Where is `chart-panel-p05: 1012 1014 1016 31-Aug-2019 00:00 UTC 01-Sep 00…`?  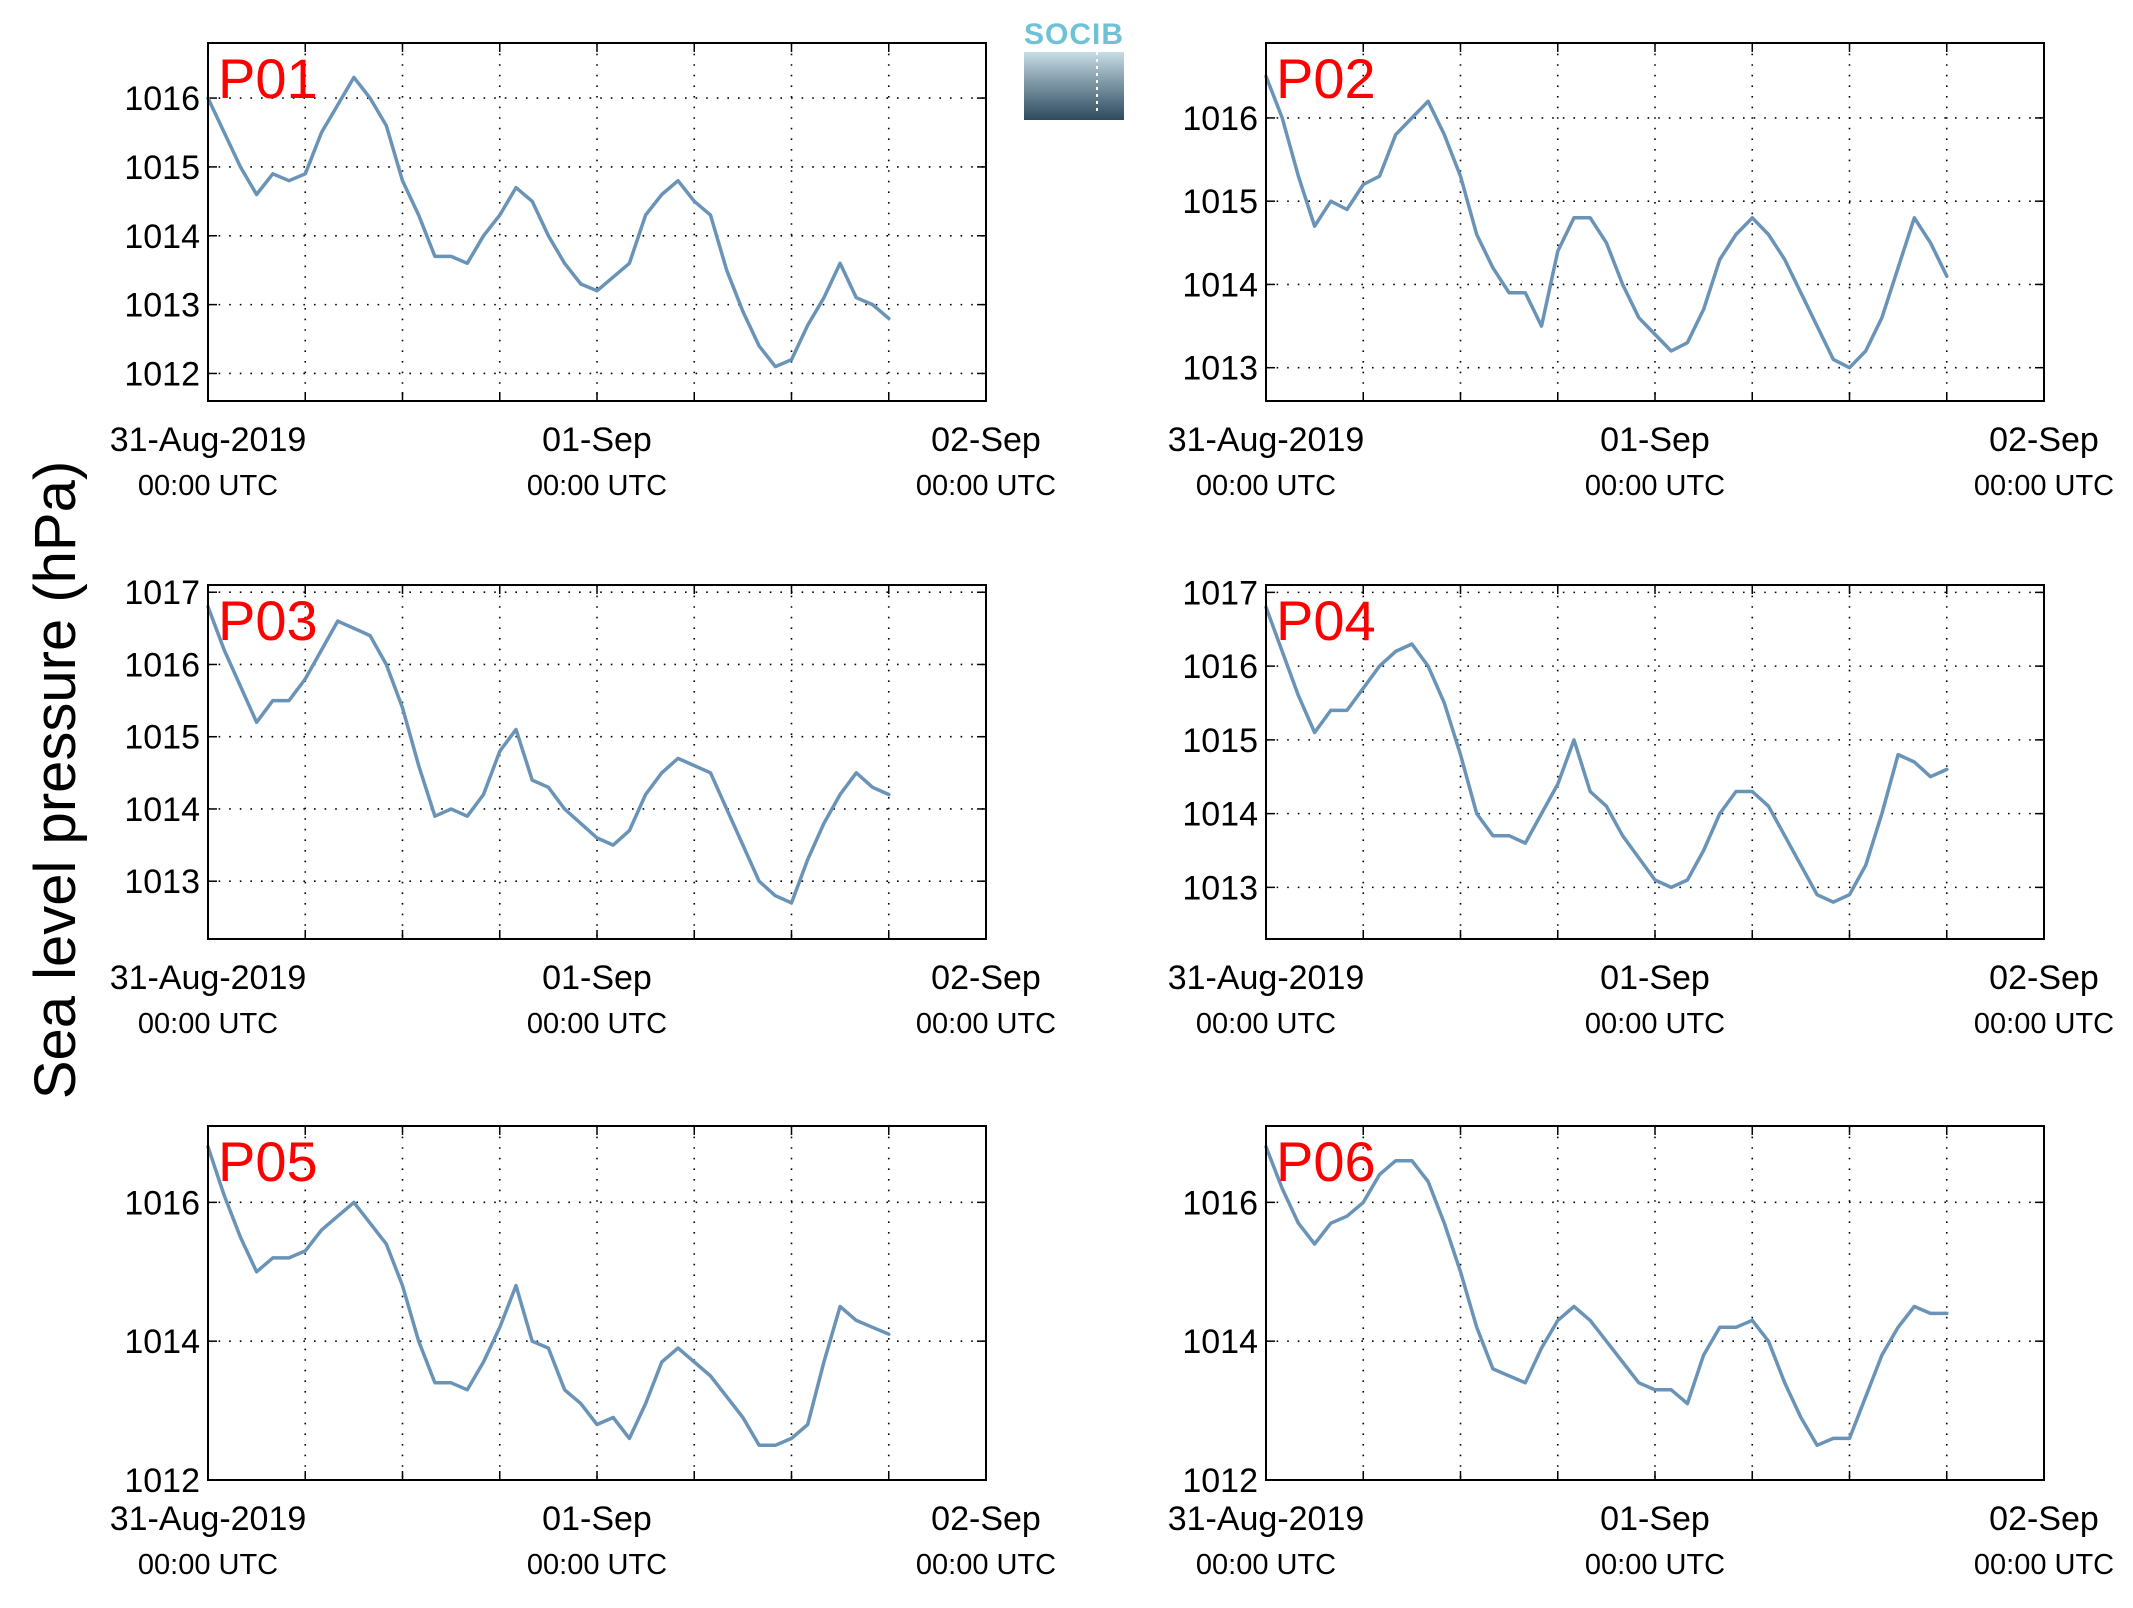 chart-panel-p05: 1012 1014 1016 31-Aug-2019 00:00 UTC 01-Sep 00… is located at coordinates (583, 1353).